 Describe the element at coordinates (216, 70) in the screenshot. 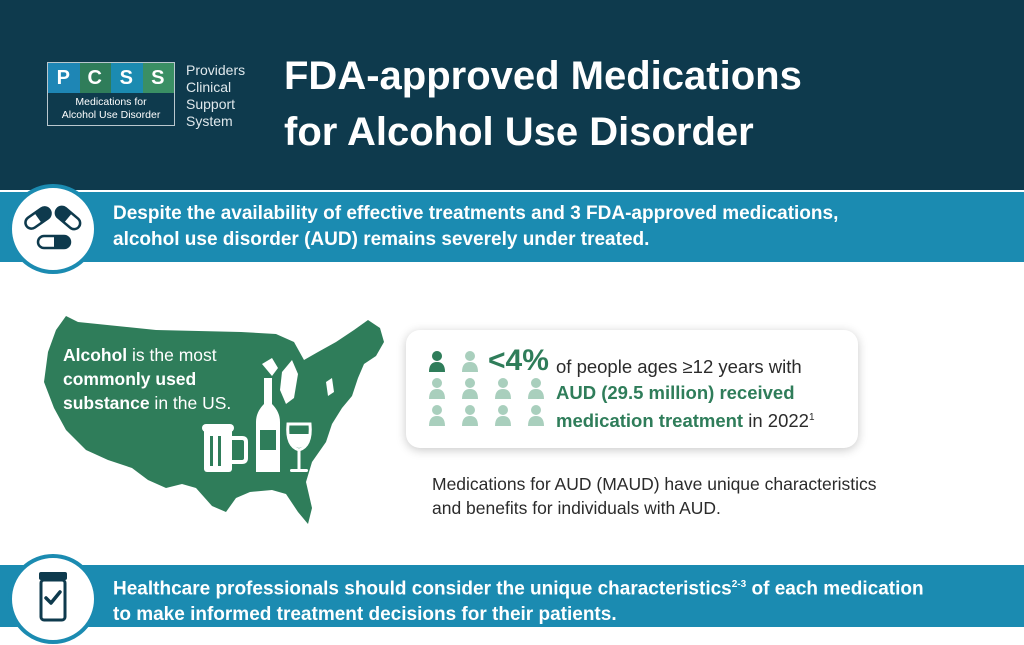

I see `logo-side-line1: Providers` at that location.